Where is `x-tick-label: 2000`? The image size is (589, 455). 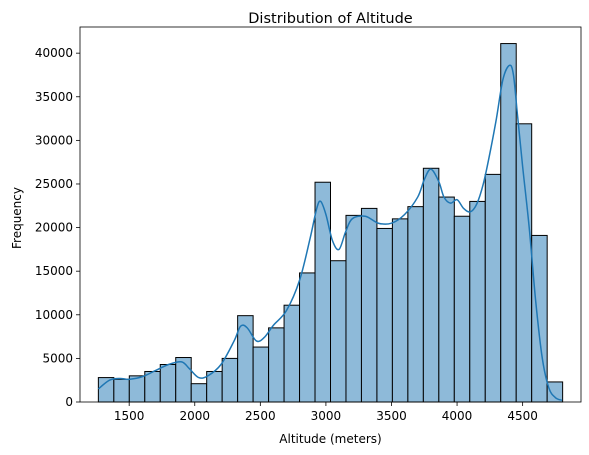
x-tick-label: 2000 is located at coordinates (194, 416).